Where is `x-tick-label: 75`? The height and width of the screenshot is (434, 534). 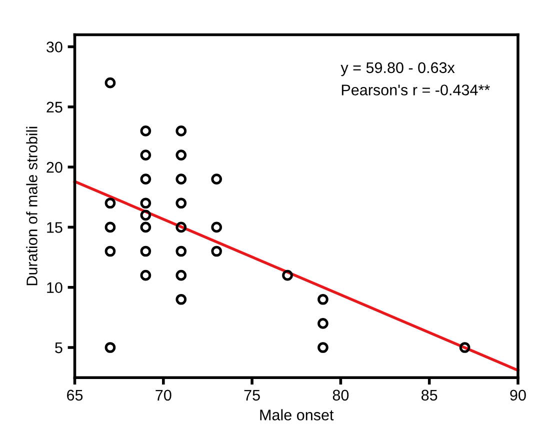 x-tick-label: 75 is located at coordinates (252, 395).